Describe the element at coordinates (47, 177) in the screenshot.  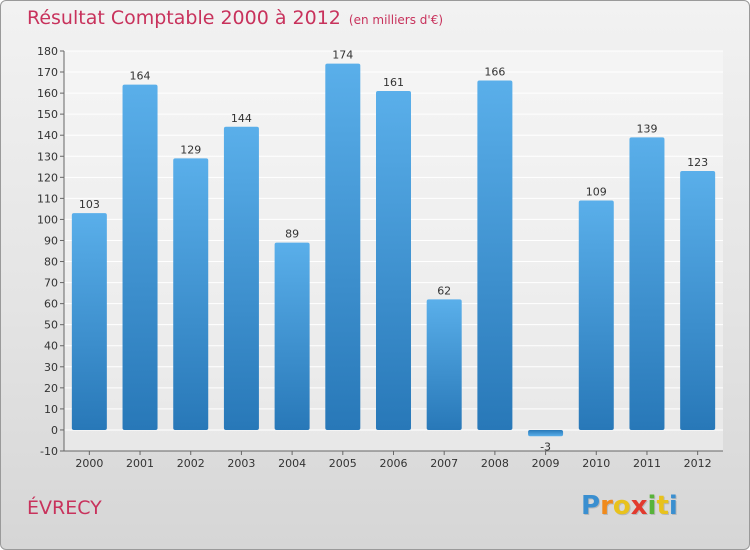
I see `y-tick-label: 120` at that location.